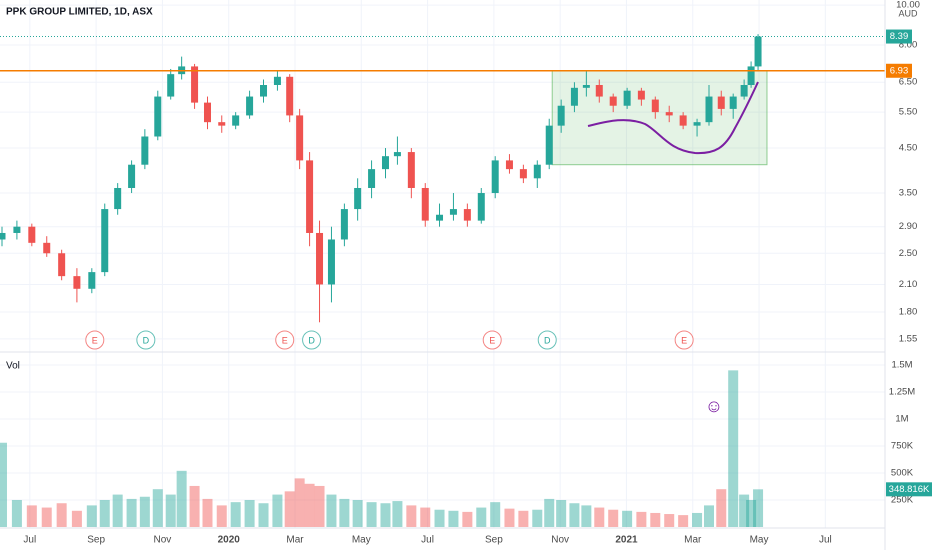 The width and height of the screenshot is (932, 550). What do you see at coordinates (96, 540) in the screenshot?
I see `x-tick-label: Sep` at bounding box center [96, 540].